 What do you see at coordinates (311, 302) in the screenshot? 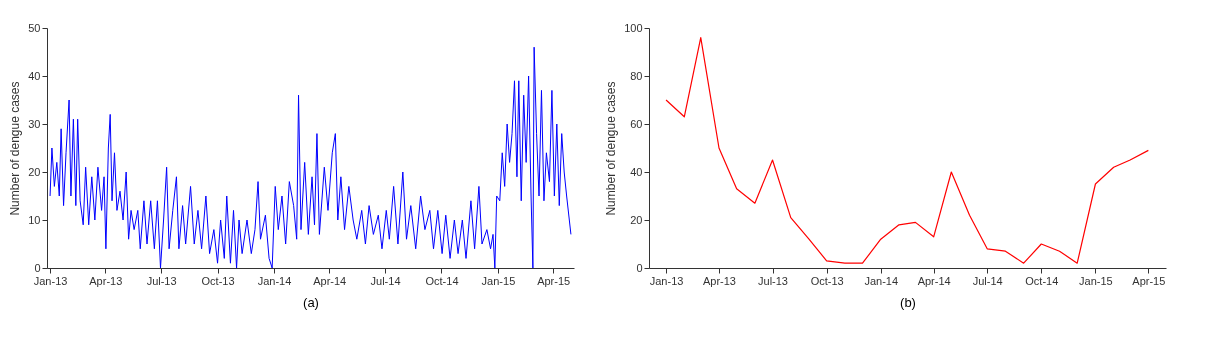
I see `x-axis-title: (a)` at bounding box center [311, 302].